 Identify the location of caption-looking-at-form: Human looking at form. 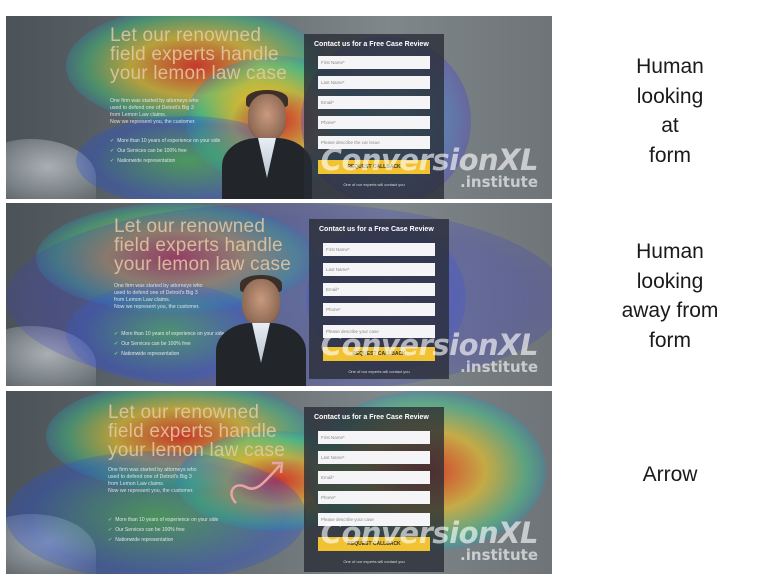
(670, 111).